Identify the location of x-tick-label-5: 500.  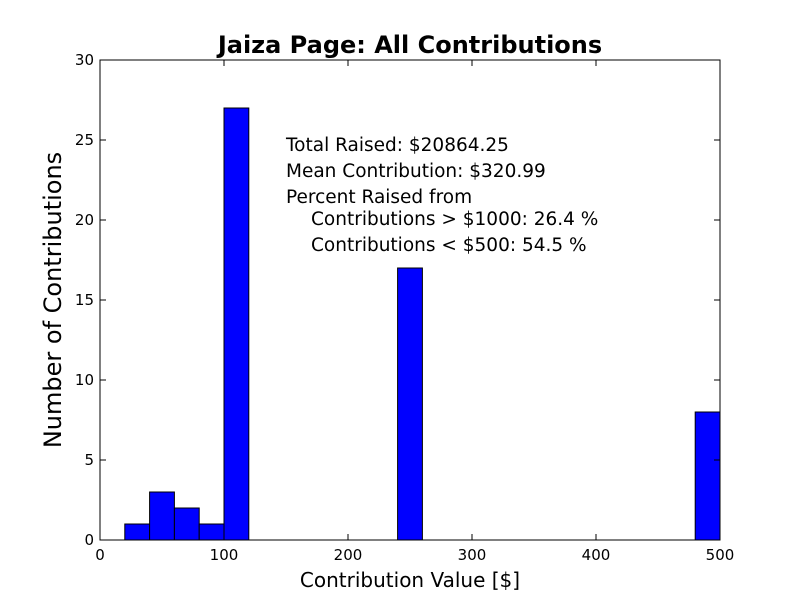
(720, 555).